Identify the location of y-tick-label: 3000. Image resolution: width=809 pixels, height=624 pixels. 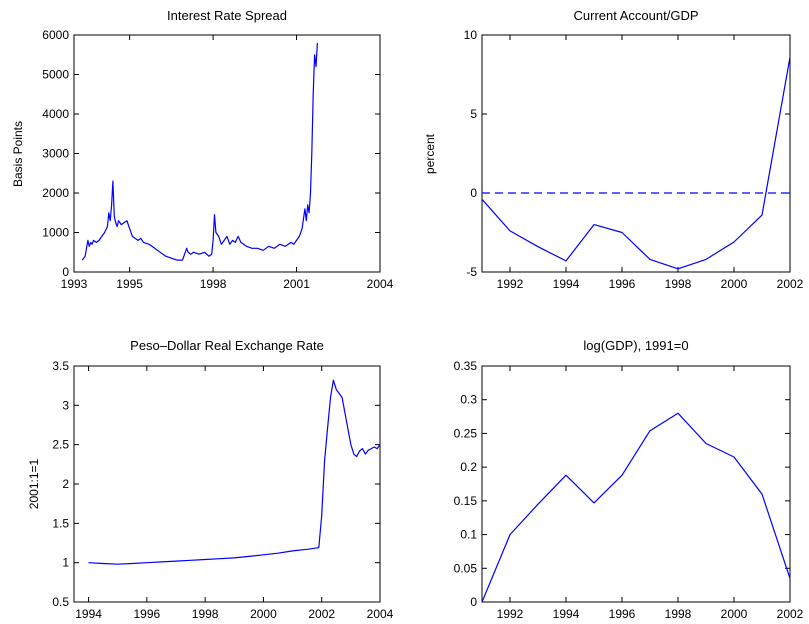
(55, 154).